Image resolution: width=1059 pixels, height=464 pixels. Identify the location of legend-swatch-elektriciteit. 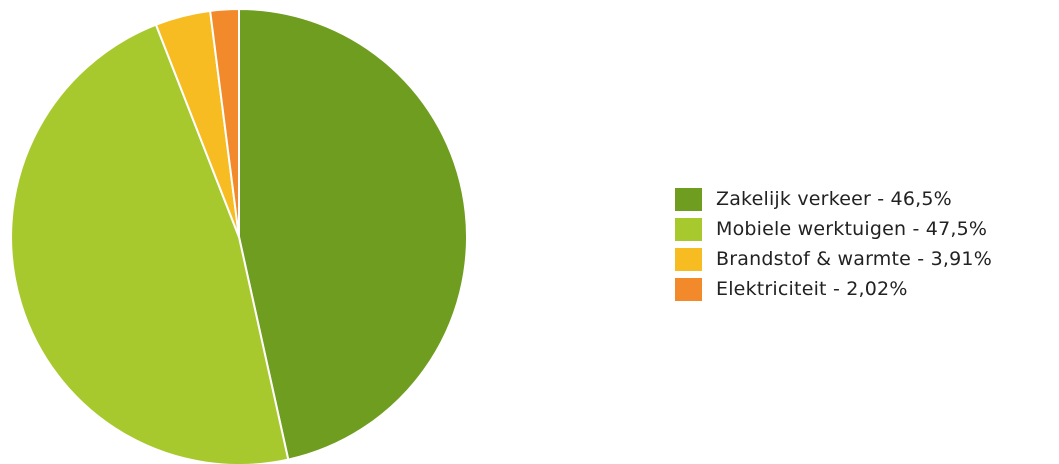
(688, 289).